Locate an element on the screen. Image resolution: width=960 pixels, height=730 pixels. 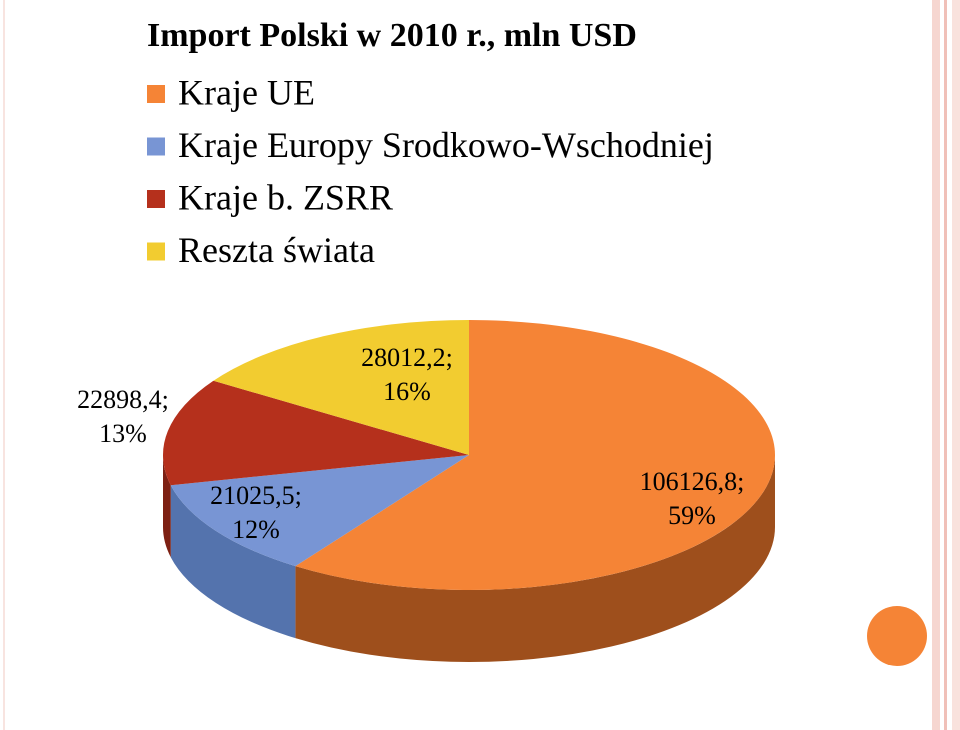
data-label: 59% is located at coordinates (692, 515).